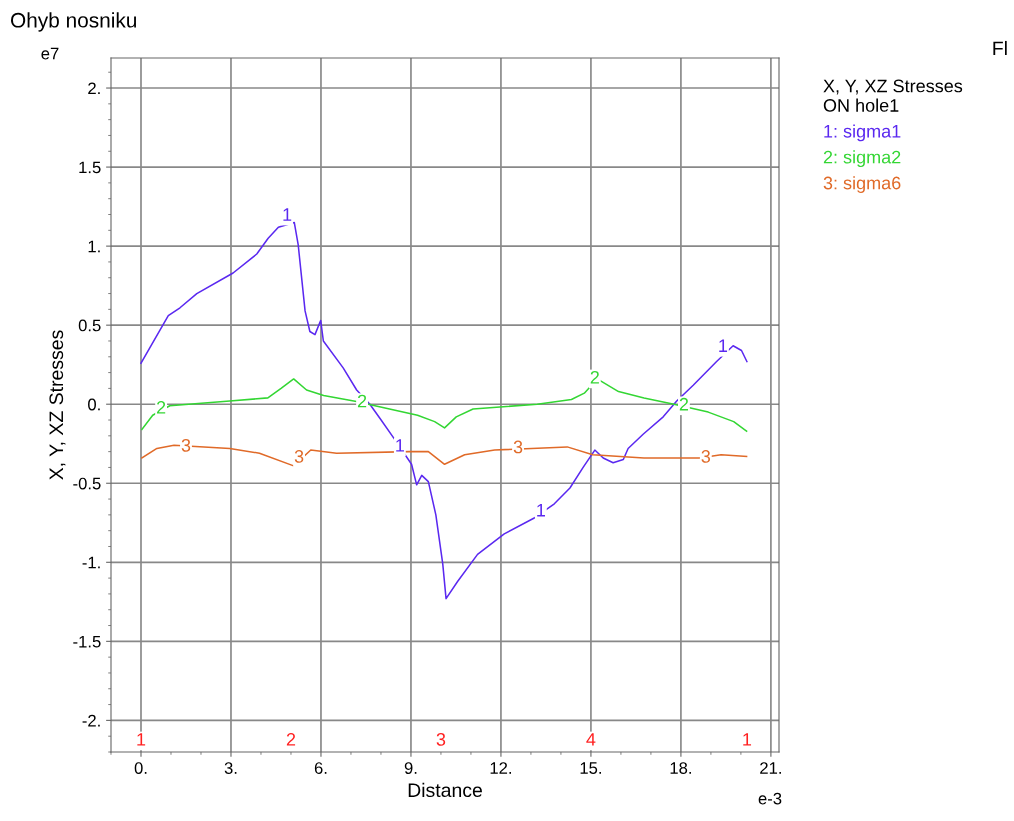 This screenshot has width=1014, height=821. Describe the element at coordinates (94, 88) in the screenshot. I see `y-tick-label: 2.` at that location.